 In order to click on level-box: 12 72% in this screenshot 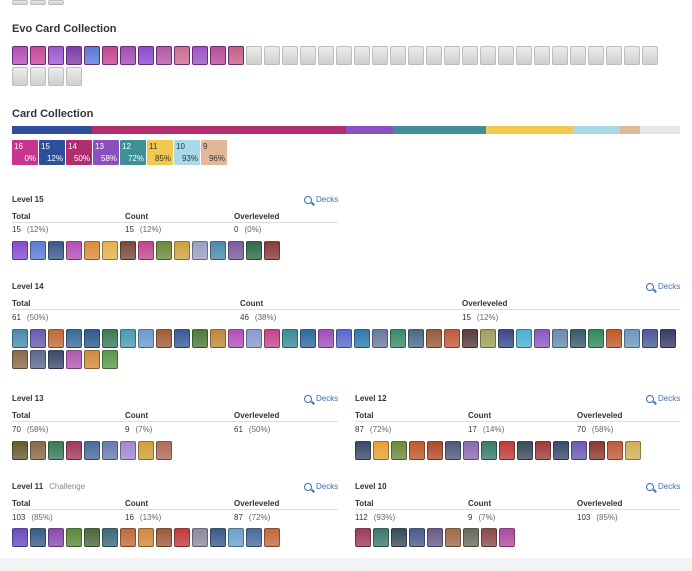, I will do `click(133, 152)`.